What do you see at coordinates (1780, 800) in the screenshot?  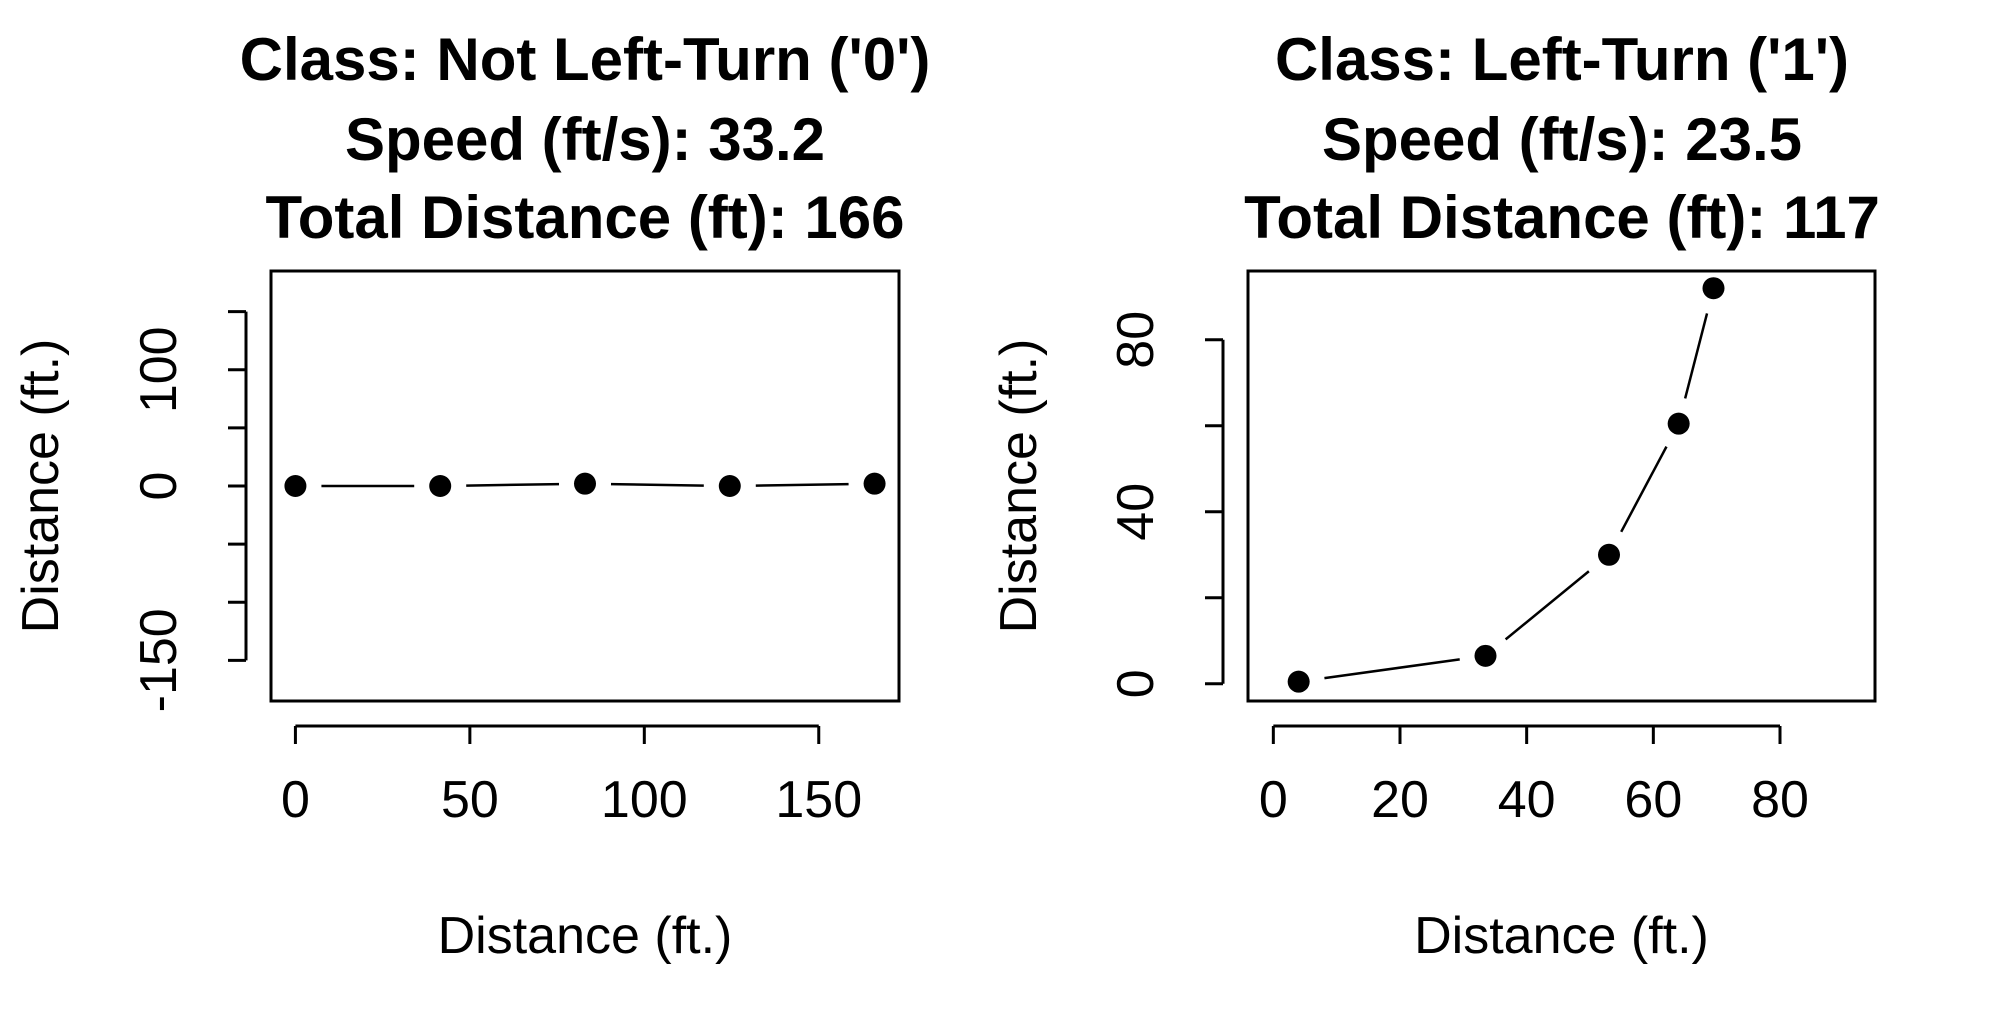 I see `x-tick-label: 80` at bounding box center [1780, 800].